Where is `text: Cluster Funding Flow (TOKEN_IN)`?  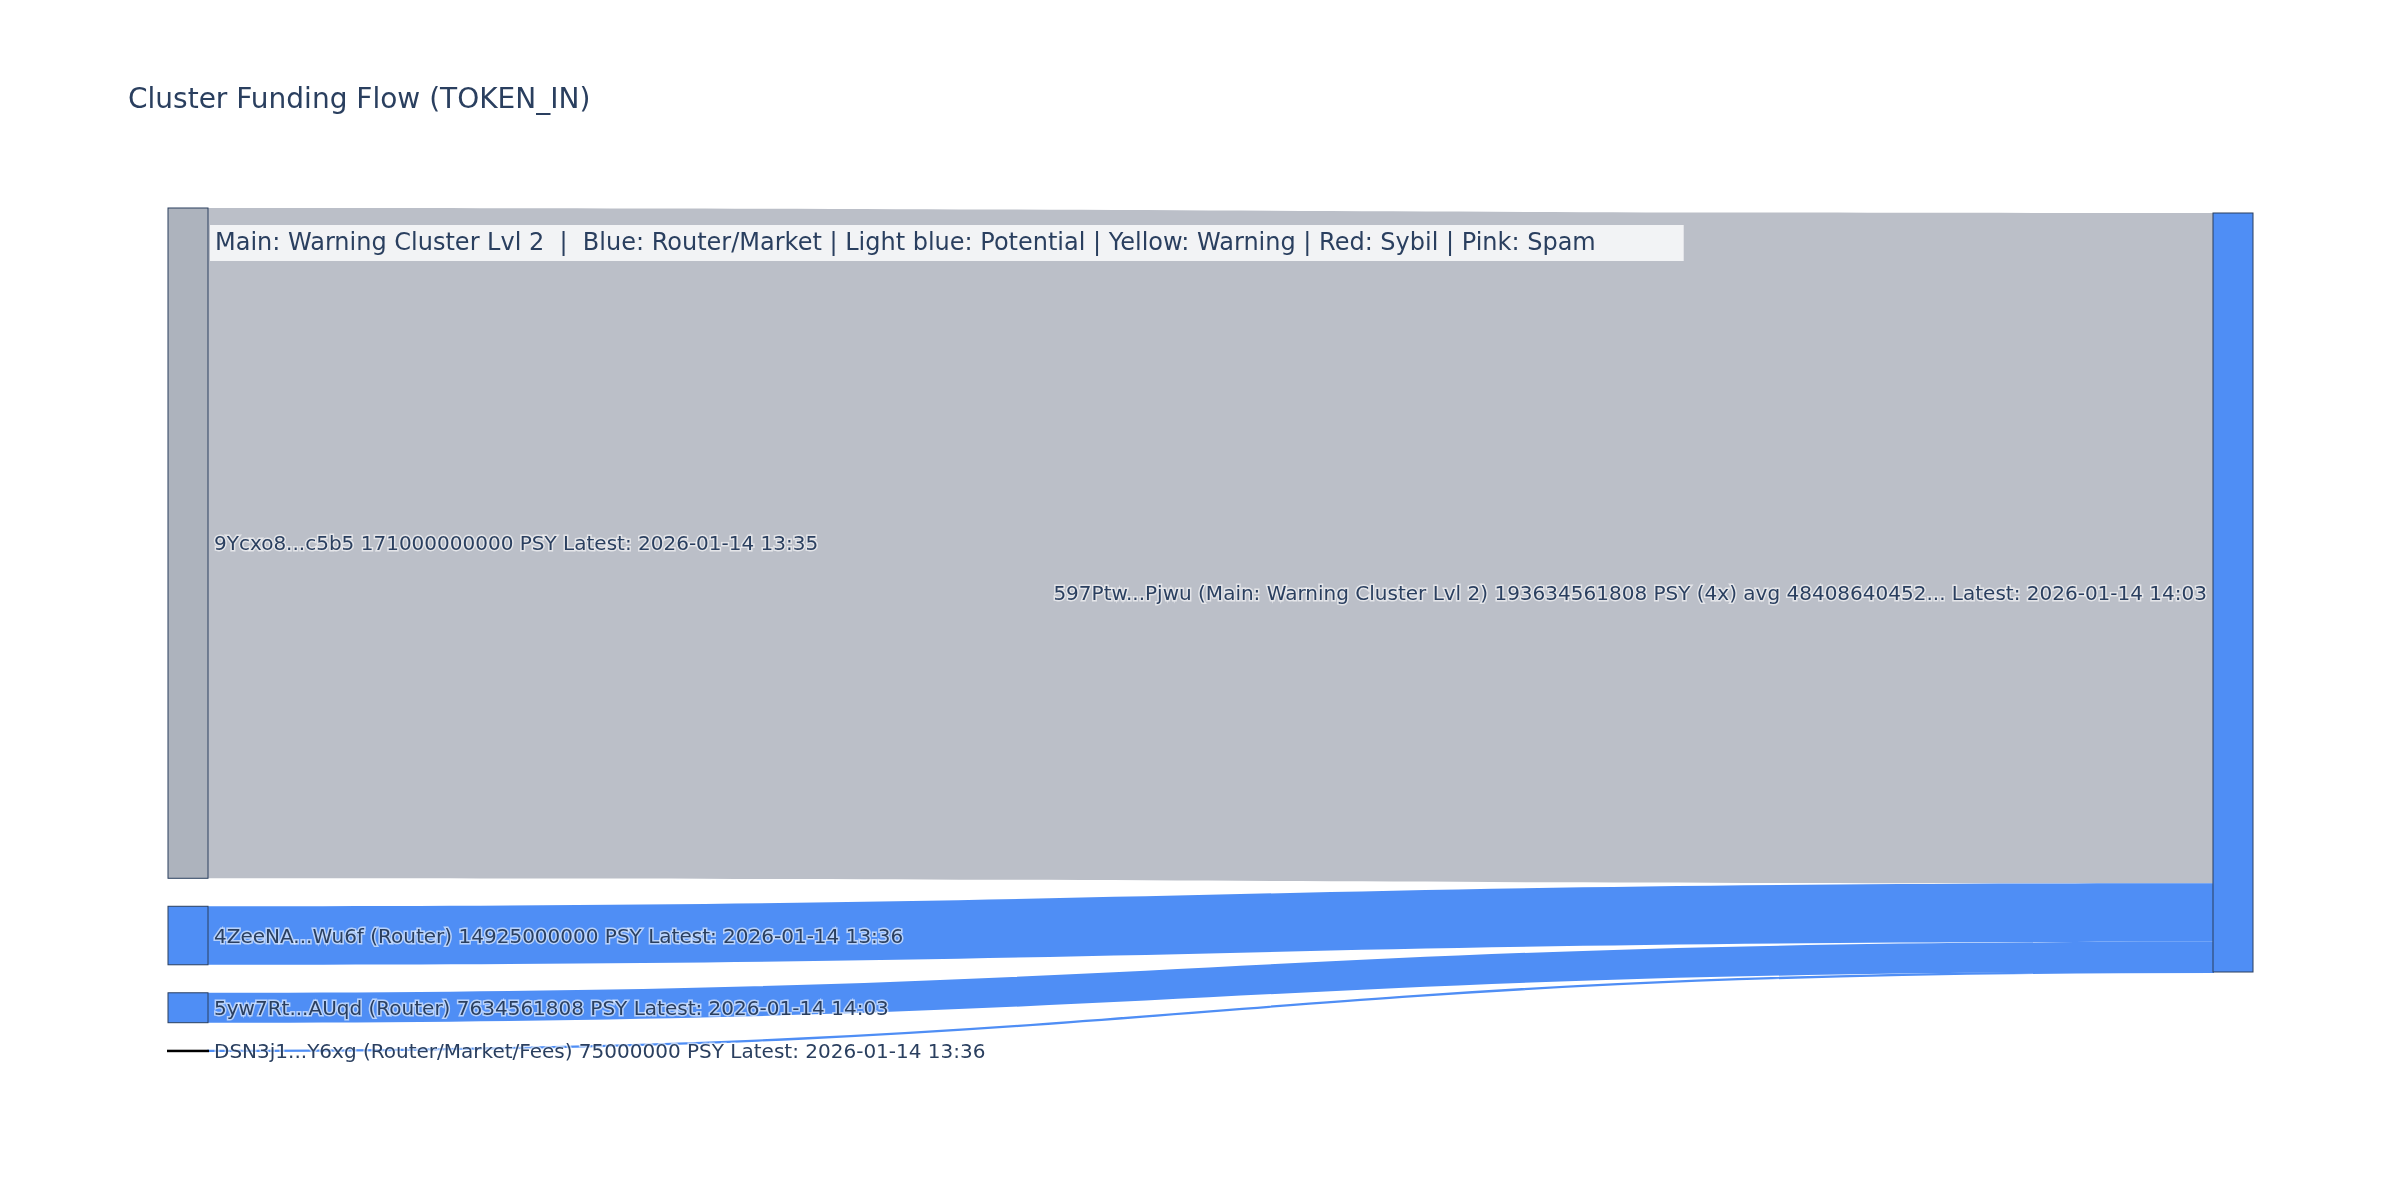 text: Cluster Funding Flow (TOKEN_IN) is located at coordinates (359, 98).